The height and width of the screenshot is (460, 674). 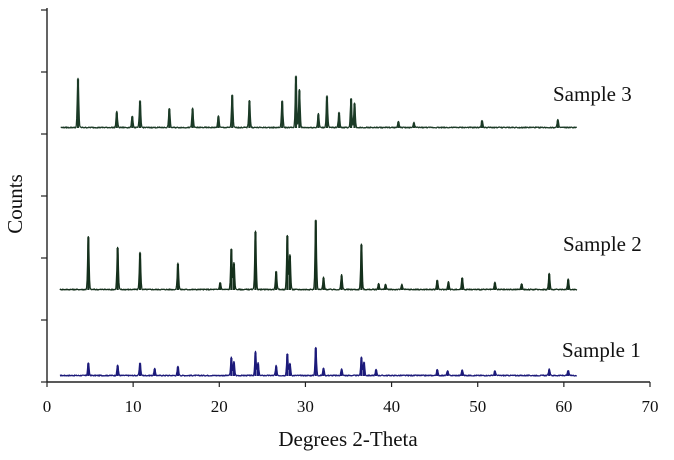 What do you see at coordinates (602, 244) in the screenshot?
I see `series-label-sample-2: Sample 2` at bounding box center [602, 244].